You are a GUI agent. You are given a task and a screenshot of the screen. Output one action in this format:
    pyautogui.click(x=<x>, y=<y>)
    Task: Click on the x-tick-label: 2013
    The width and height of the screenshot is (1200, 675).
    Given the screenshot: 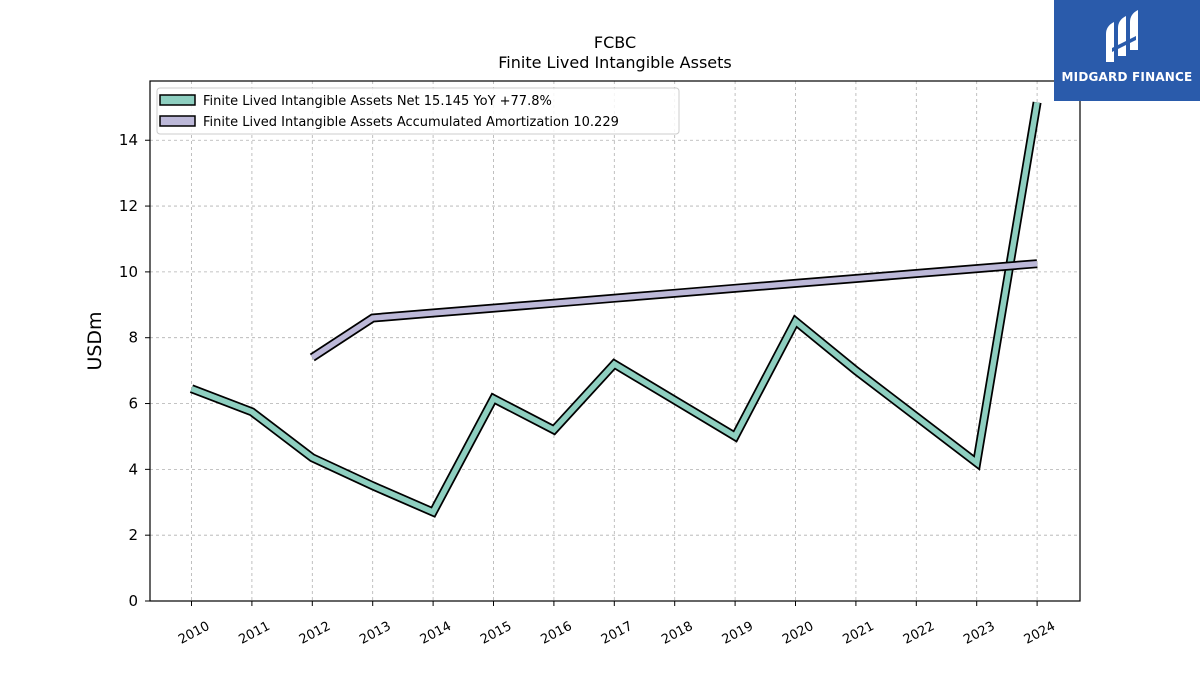 What is the action you would take?
    pyautogui.click(x=375, y=633)
    